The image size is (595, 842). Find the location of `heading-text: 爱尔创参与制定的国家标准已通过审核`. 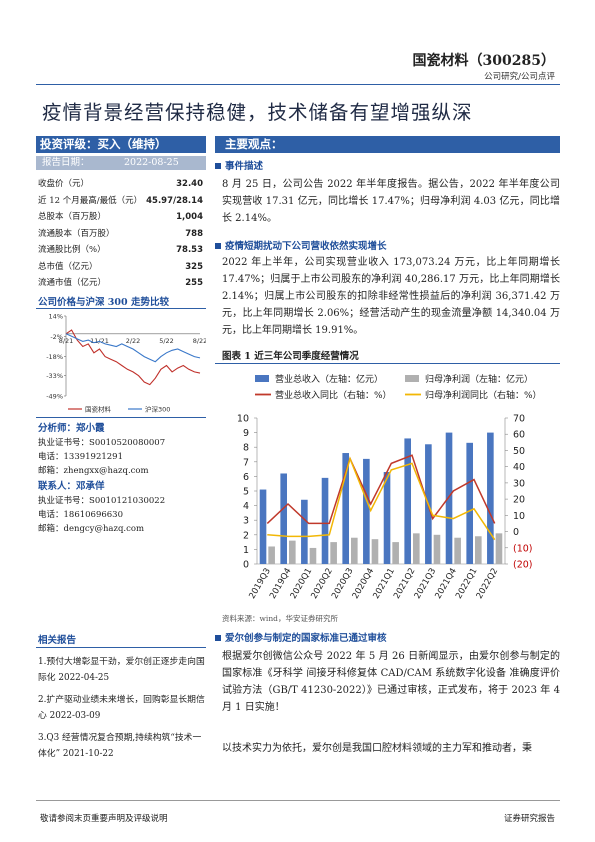

heading-text: 爱尔创参与制定的国家标准已通过审核 is located at coordinates (306, 638).